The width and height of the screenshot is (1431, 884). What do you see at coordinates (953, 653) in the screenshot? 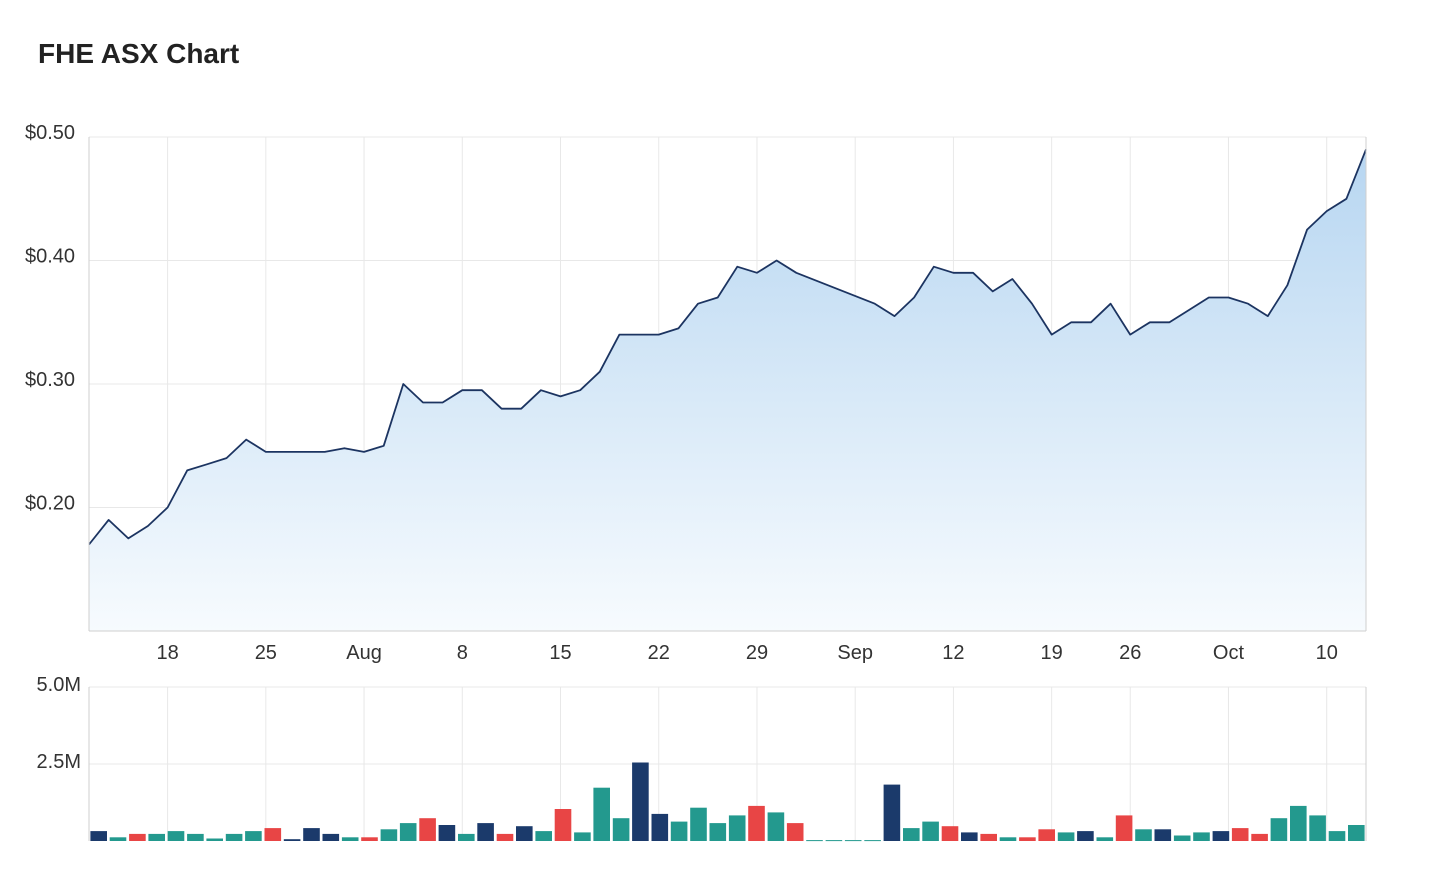
I see `date-tick-label: 12` at bounding box center [953, 653].